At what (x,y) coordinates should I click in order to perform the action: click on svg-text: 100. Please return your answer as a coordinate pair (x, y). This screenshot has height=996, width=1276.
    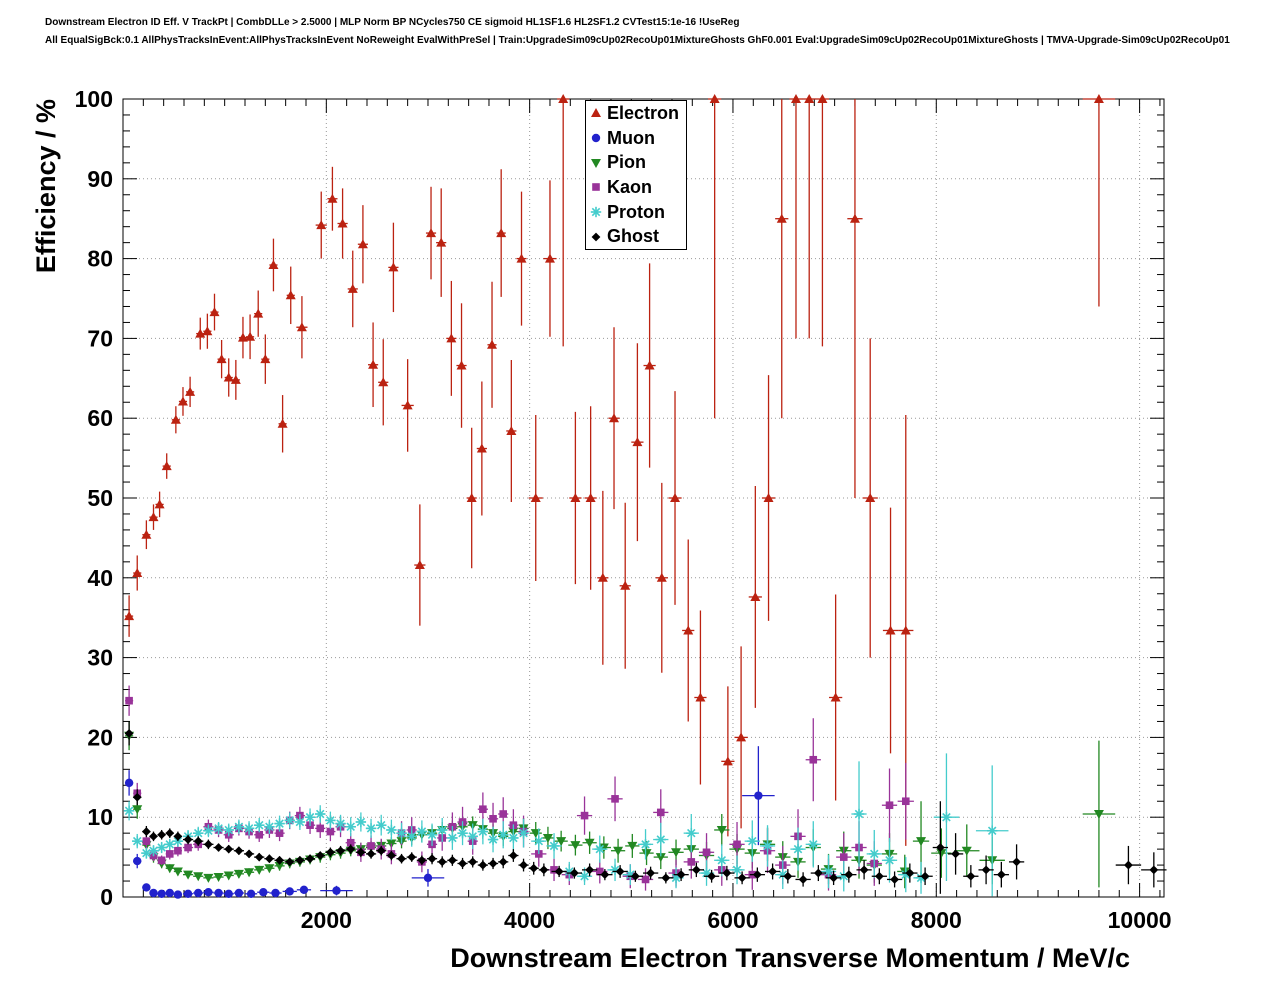
    Looking at the image, I should click on (94, 99).